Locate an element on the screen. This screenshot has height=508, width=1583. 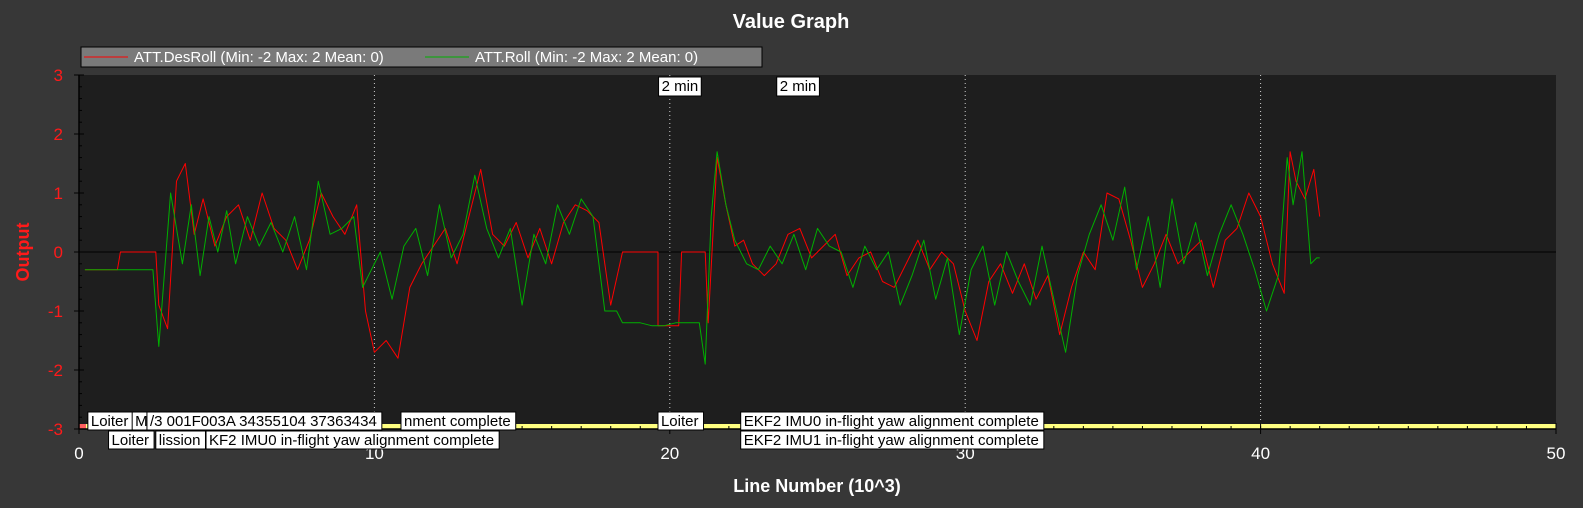
event-label: lission is located at coordinates (180, 440).